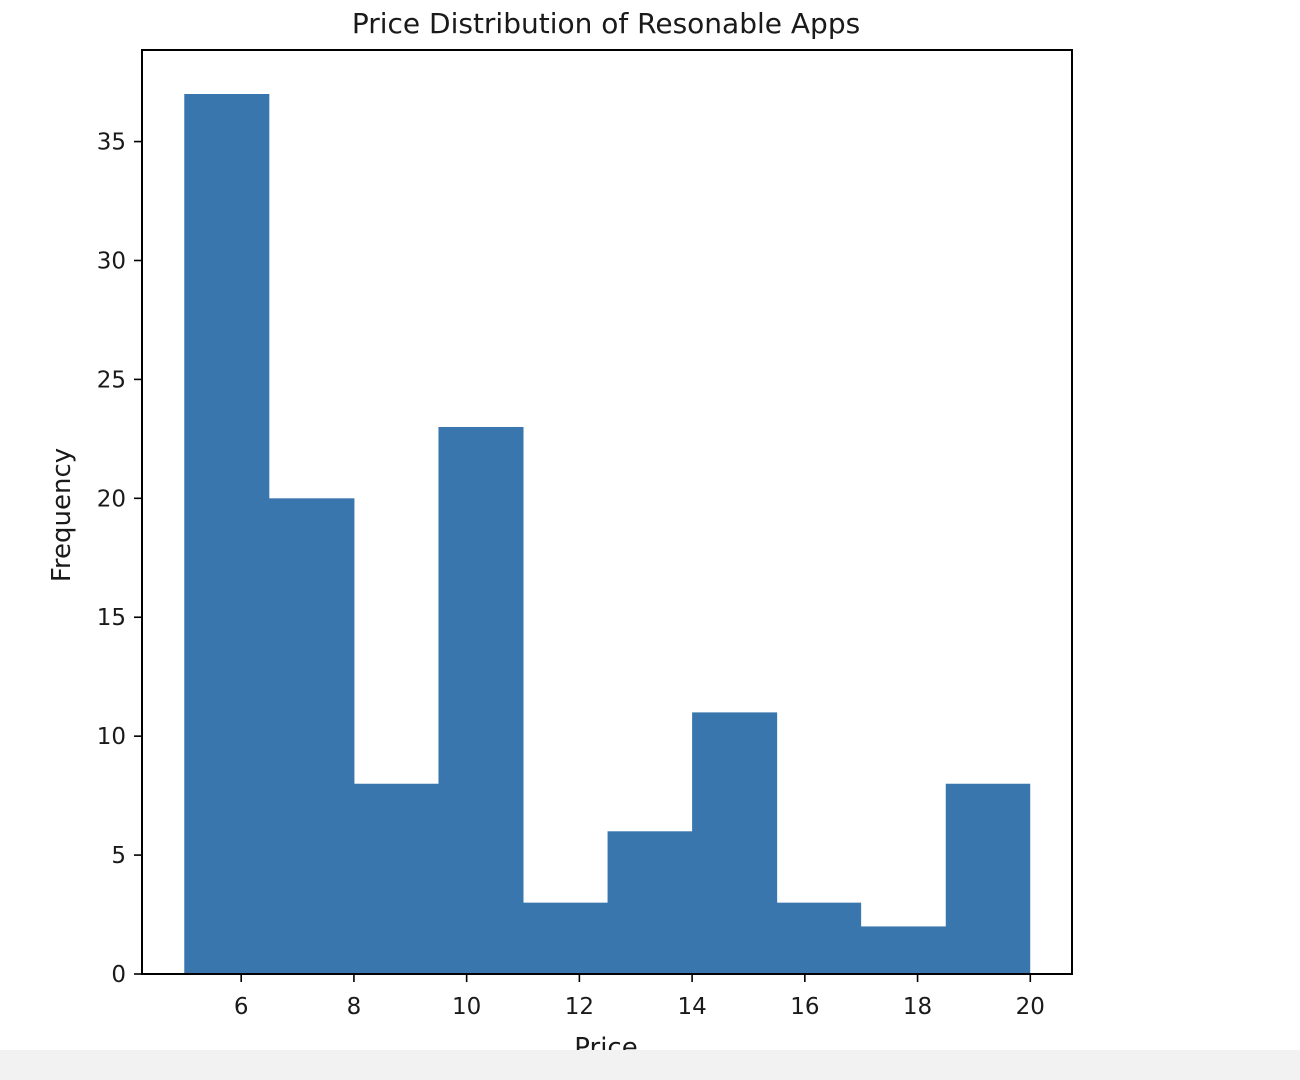  What do you see at coordinates (605, 1041) in the screenshot?
I see `x-axis-label: Price` at bounding box center [605, 1041].